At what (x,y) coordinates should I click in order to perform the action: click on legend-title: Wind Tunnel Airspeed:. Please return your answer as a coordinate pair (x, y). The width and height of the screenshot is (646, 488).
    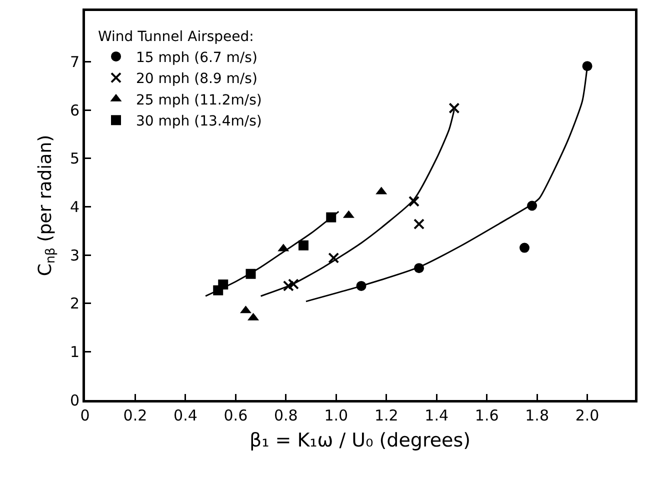
    Looking at the image, I should click on (176, 36).